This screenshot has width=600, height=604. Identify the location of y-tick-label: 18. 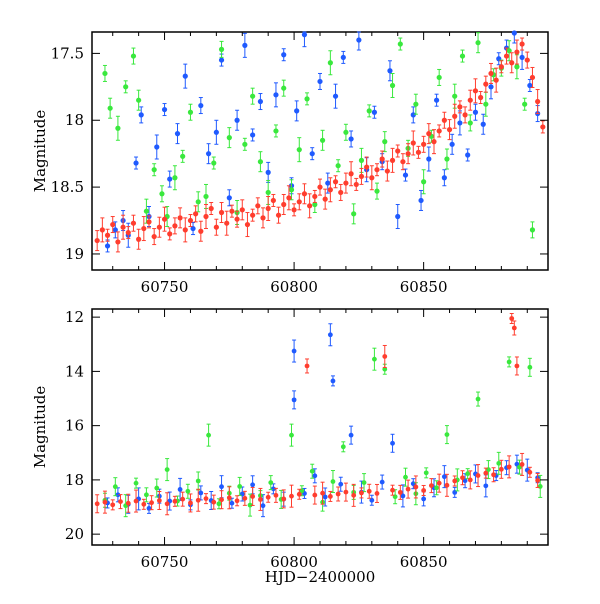
(74, 480).